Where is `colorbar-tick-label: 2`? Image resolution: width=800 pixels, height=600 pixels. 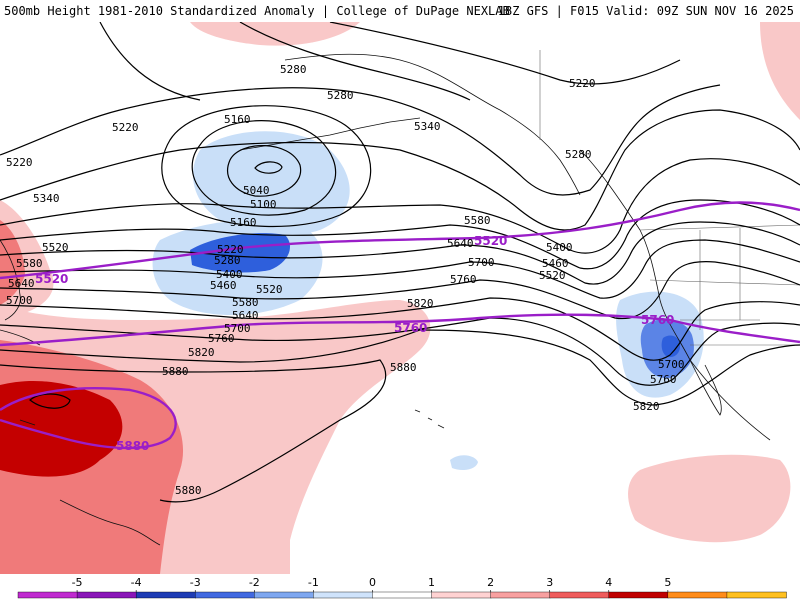 colorbar-tick-label: 2 is located at coordinates (490, 582).